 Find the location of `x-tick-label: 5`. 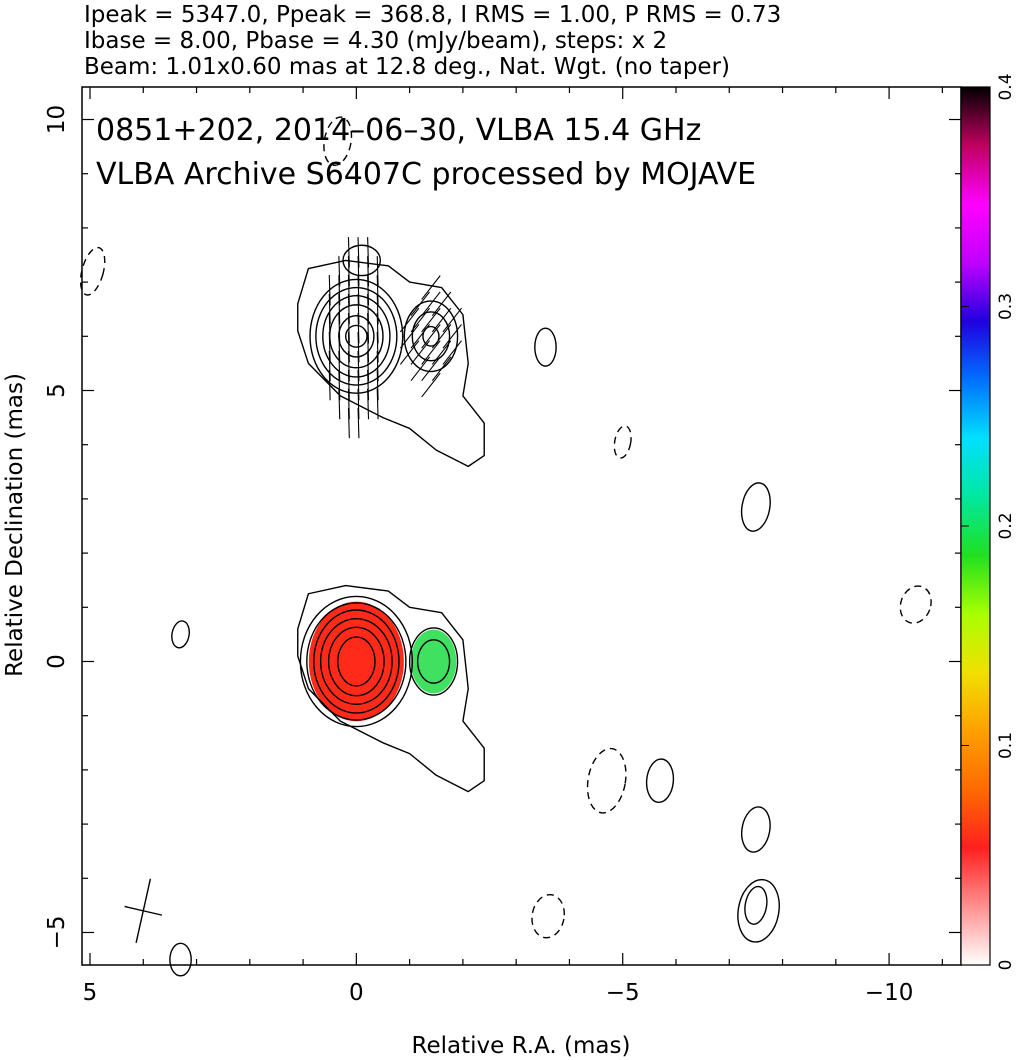

x-tick-label: 5 is located at coordinates (90, 993).